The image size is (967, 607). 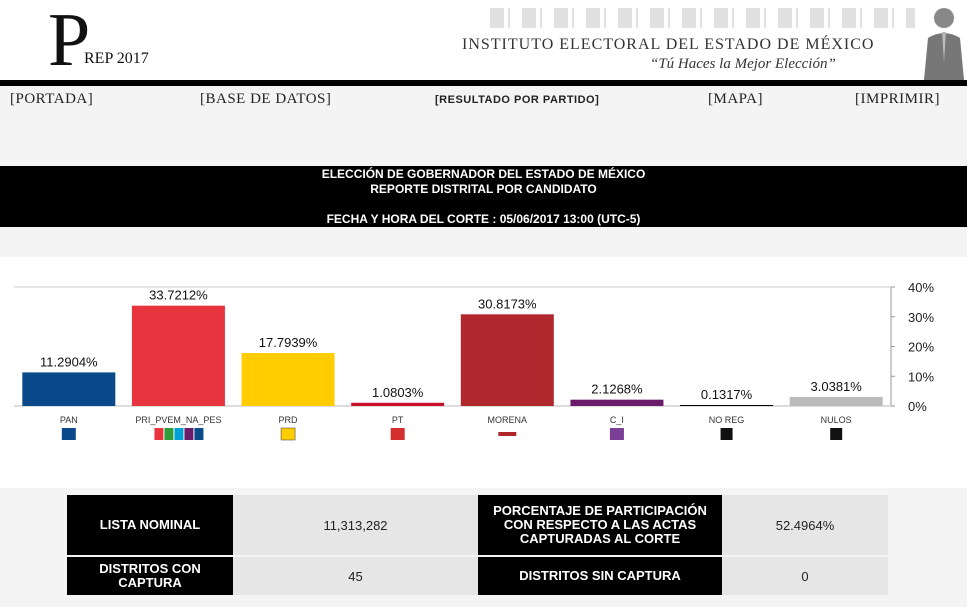 I want to click on nav-imprimir-link: [IMPRIMIR], so click(x=898, y=99).